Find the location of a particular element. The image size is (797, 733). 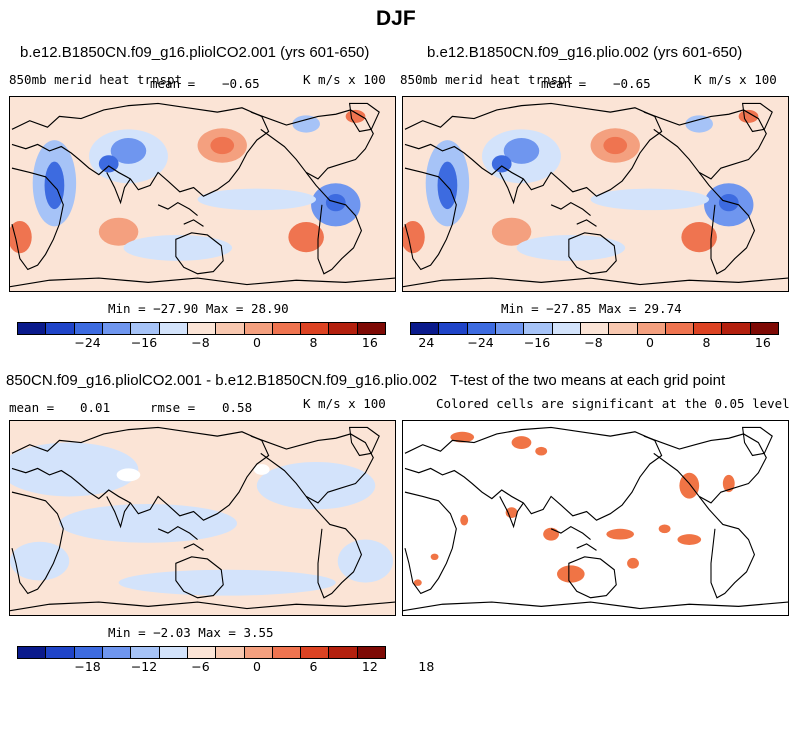

panel2-min-max: Min = −27.85 Max = 29.74 is located at coordinates (591, 308).